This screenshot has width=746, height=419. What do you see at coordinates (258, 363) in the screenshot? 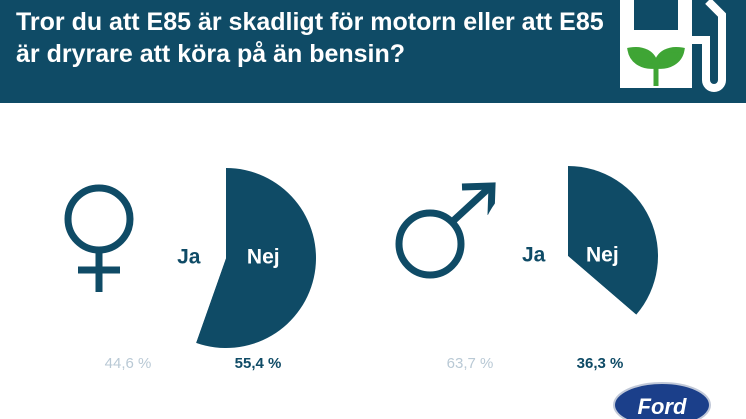
I see `value-label: 55,4 %` at bounding box center [258, 363].